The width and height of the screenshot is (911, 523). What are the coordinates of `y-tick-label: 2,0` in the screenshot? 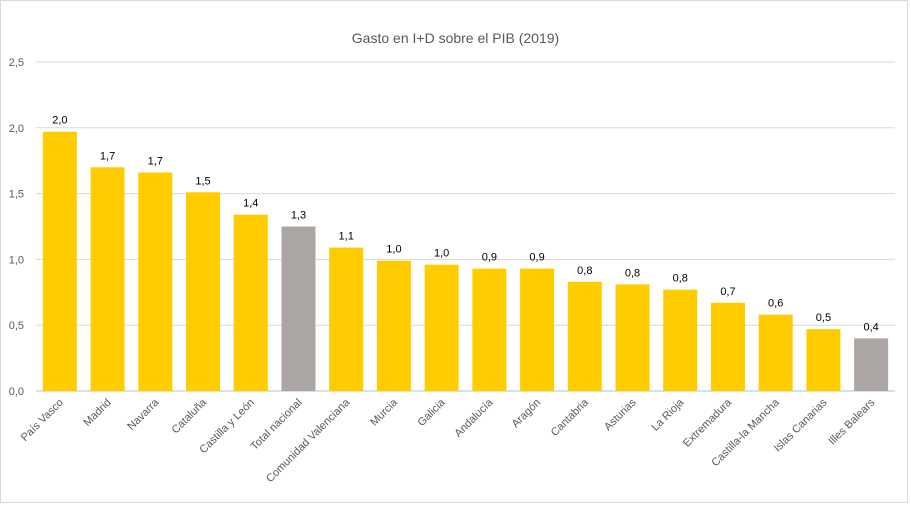 It's located at (16, 129).